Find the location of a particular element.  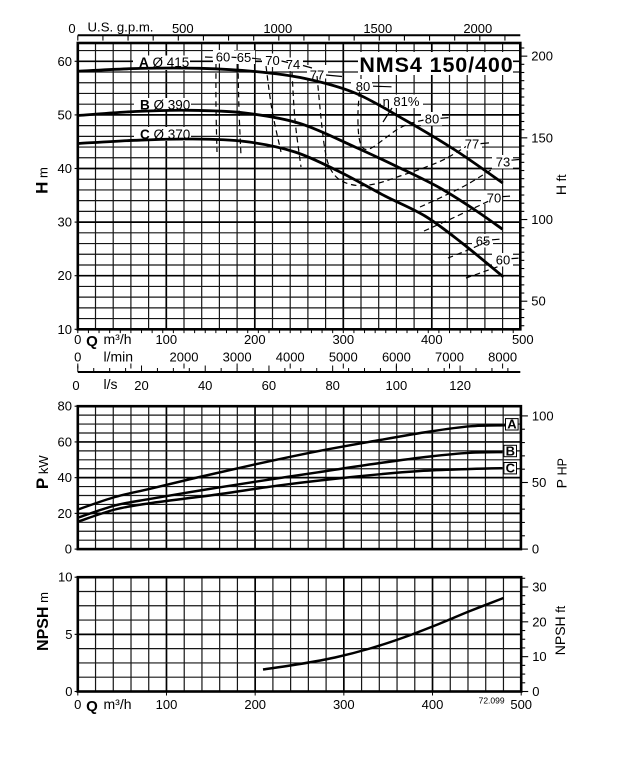

svg-text: 73 is located at coordinates (503, 162).